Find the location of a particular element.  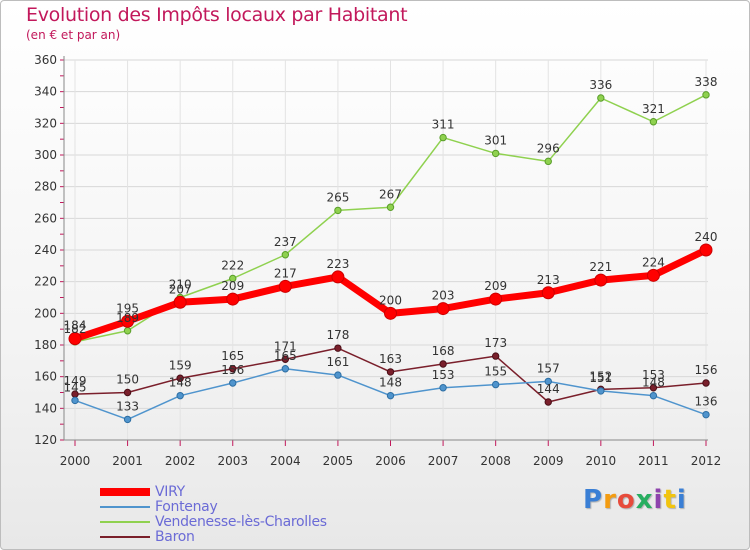

data-label: 159 is located at coordinates (180, 365).